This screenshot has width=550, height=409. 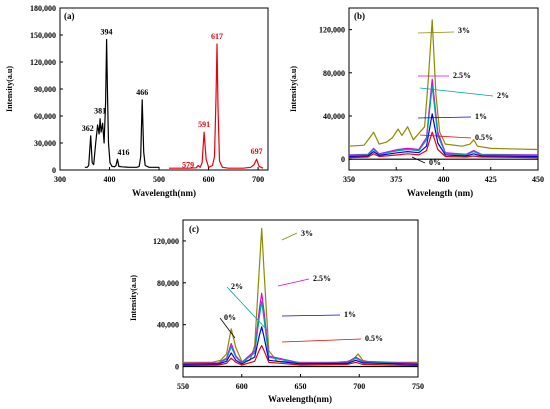 I want to click on peak-label: 579, so click(x=188, y=165).